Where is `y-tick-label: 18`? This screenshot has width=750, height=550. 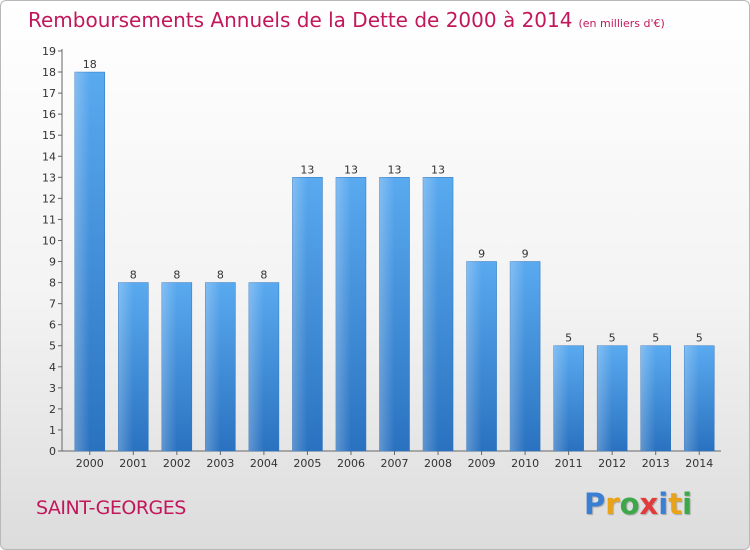 y-tick-label: 18 is located at coordinates (49, 72).